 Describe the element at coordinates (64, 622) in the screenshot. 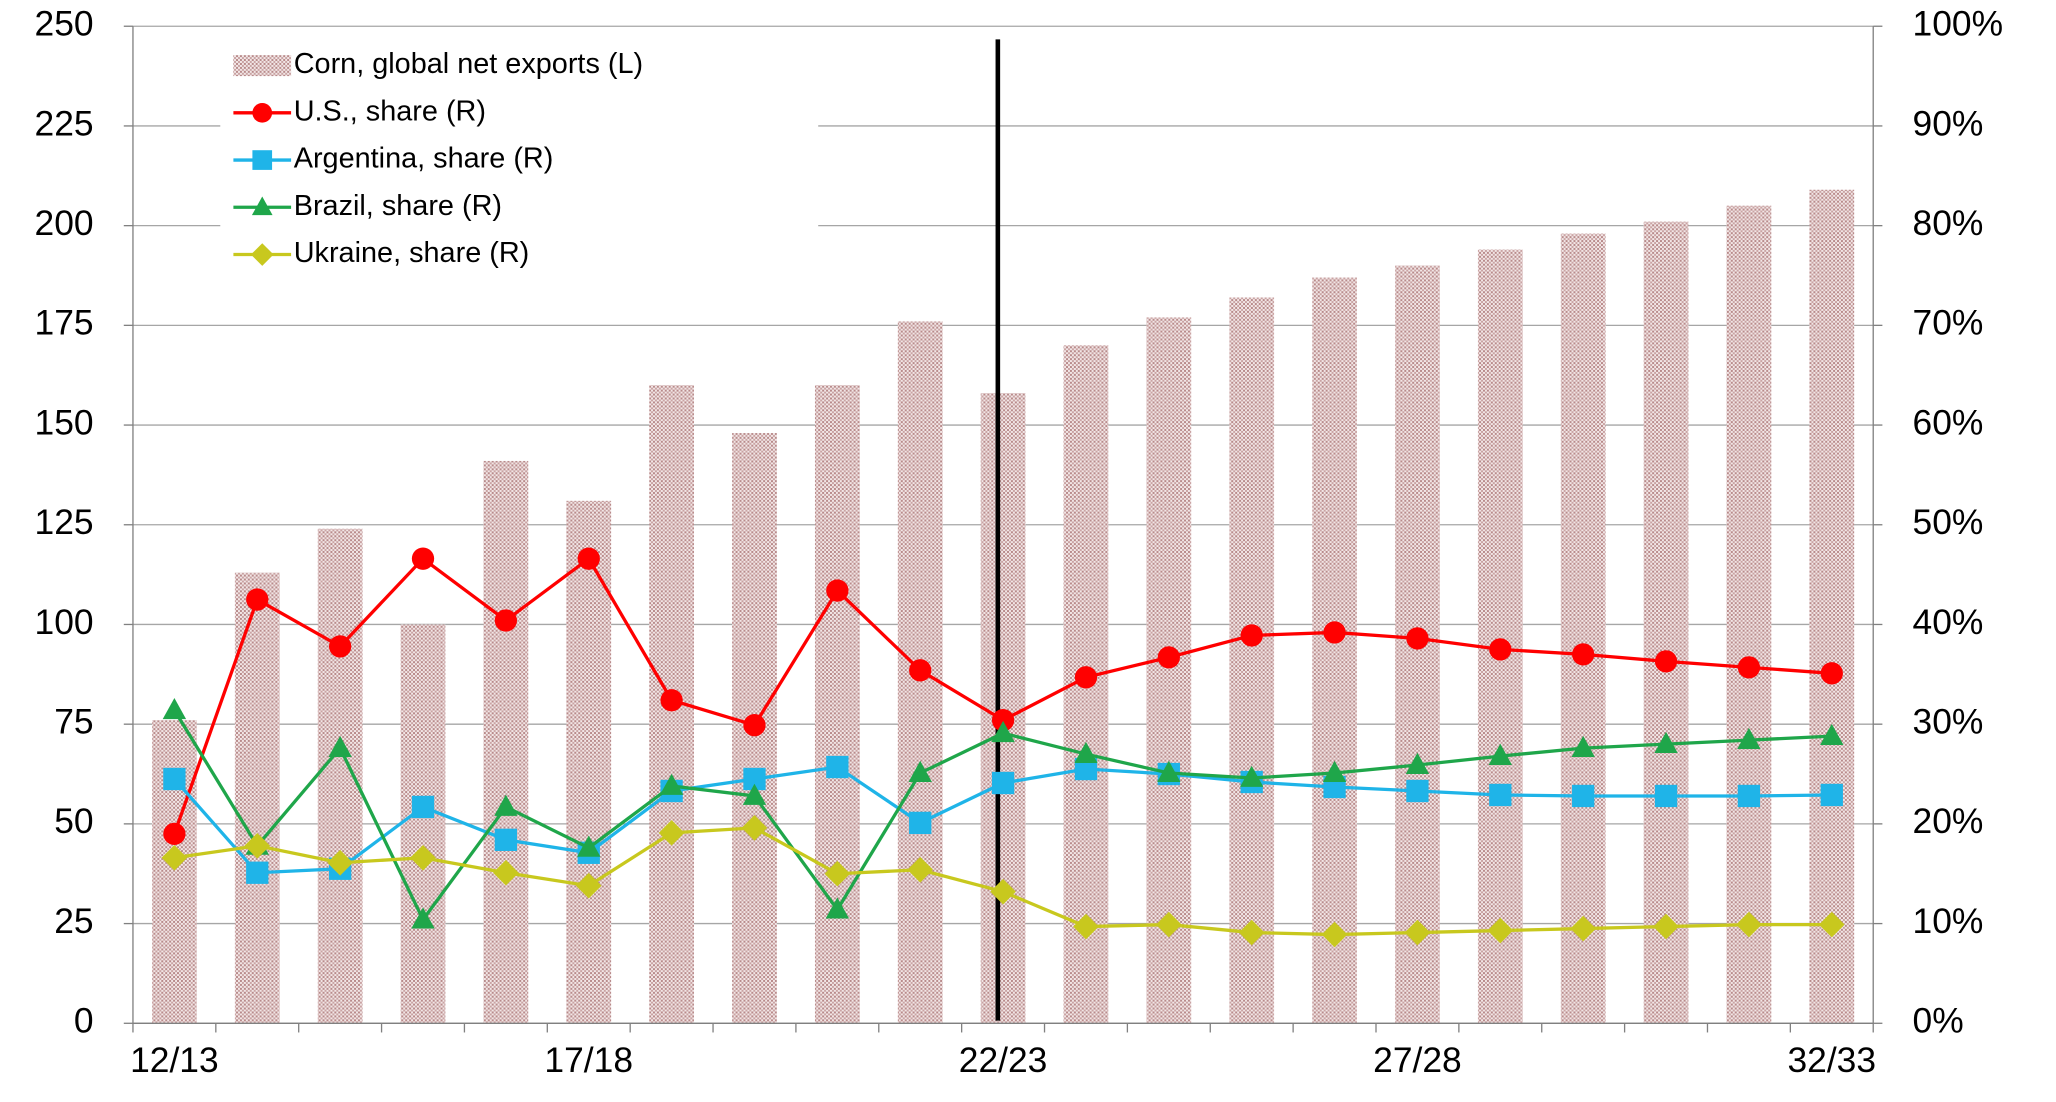

I see `y-tick-label: 100` at that location.